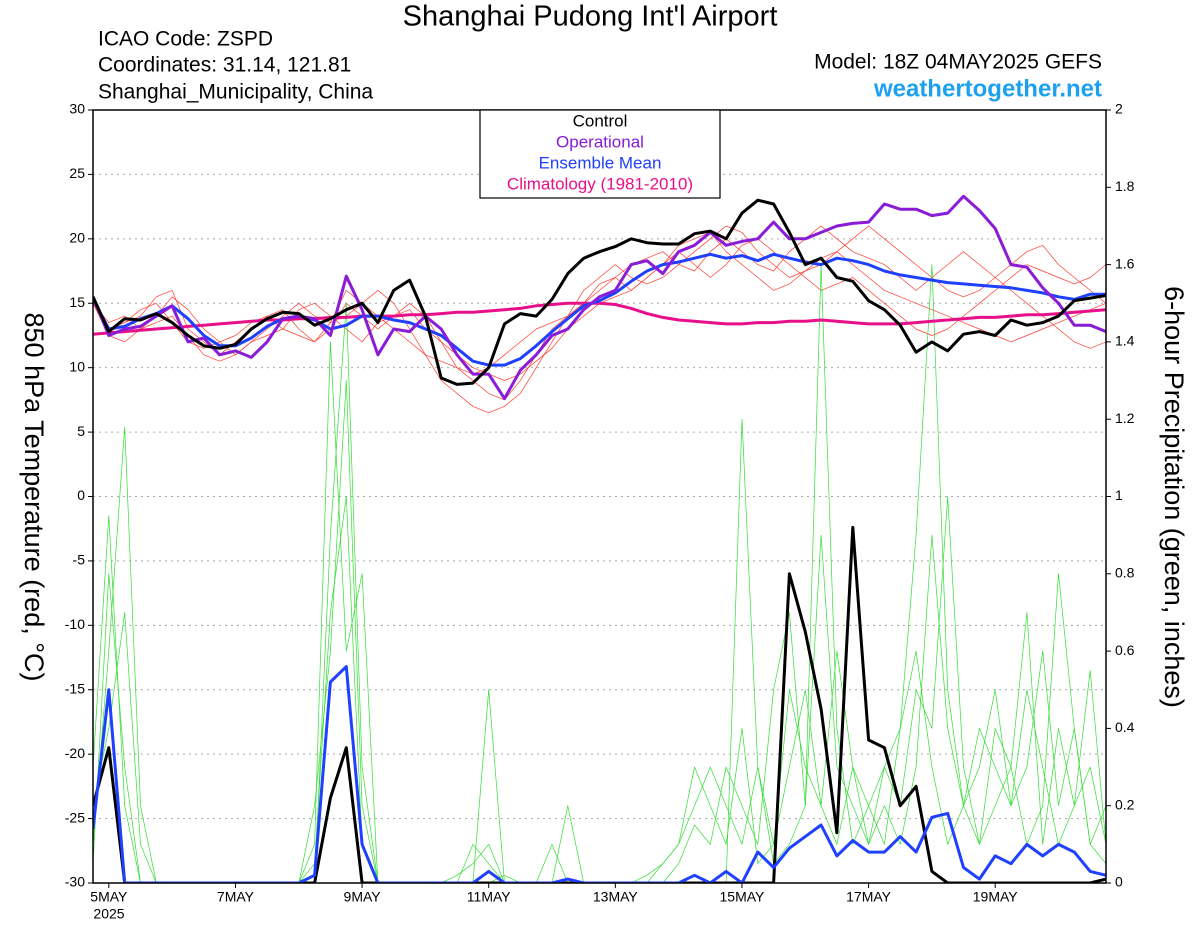 The image size is (1200, 927). Describe the element at coordinates (1119, 882) in the screenshot. I see `y2-tick-label: 0` at that location.